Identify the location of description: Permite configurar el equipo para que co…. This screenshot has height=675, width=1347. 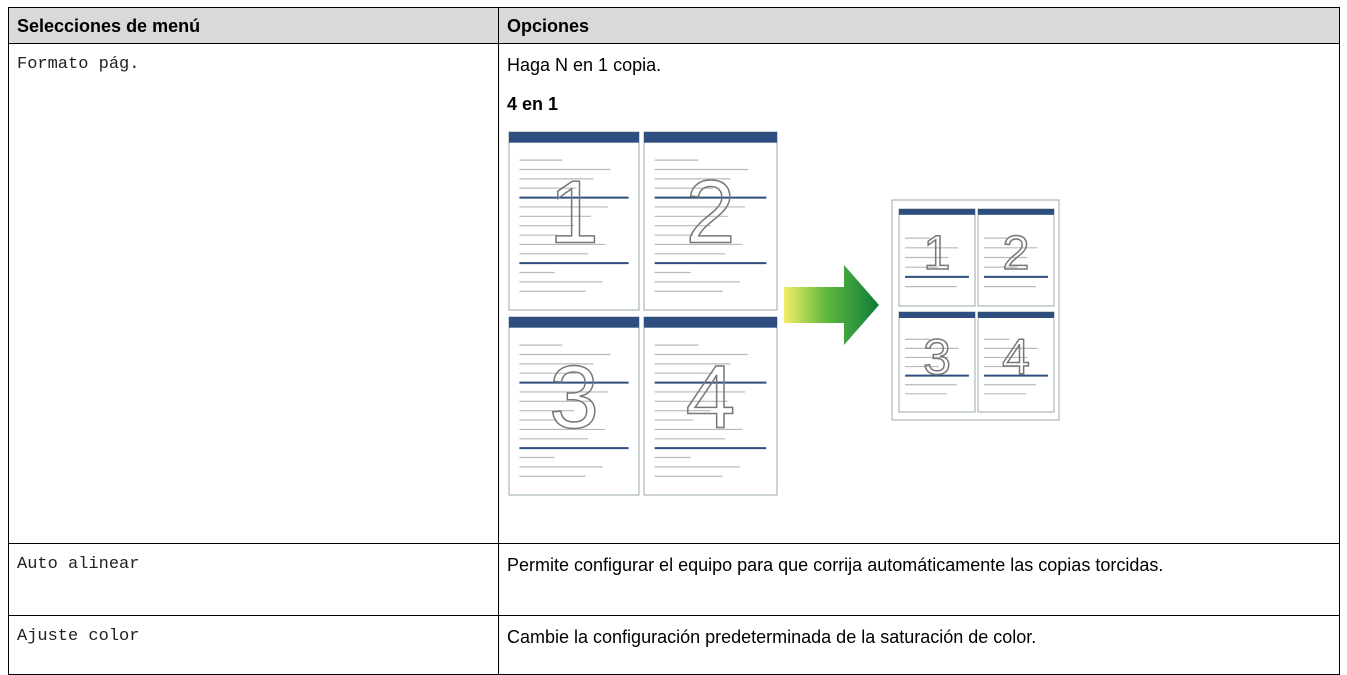
(835, 565).